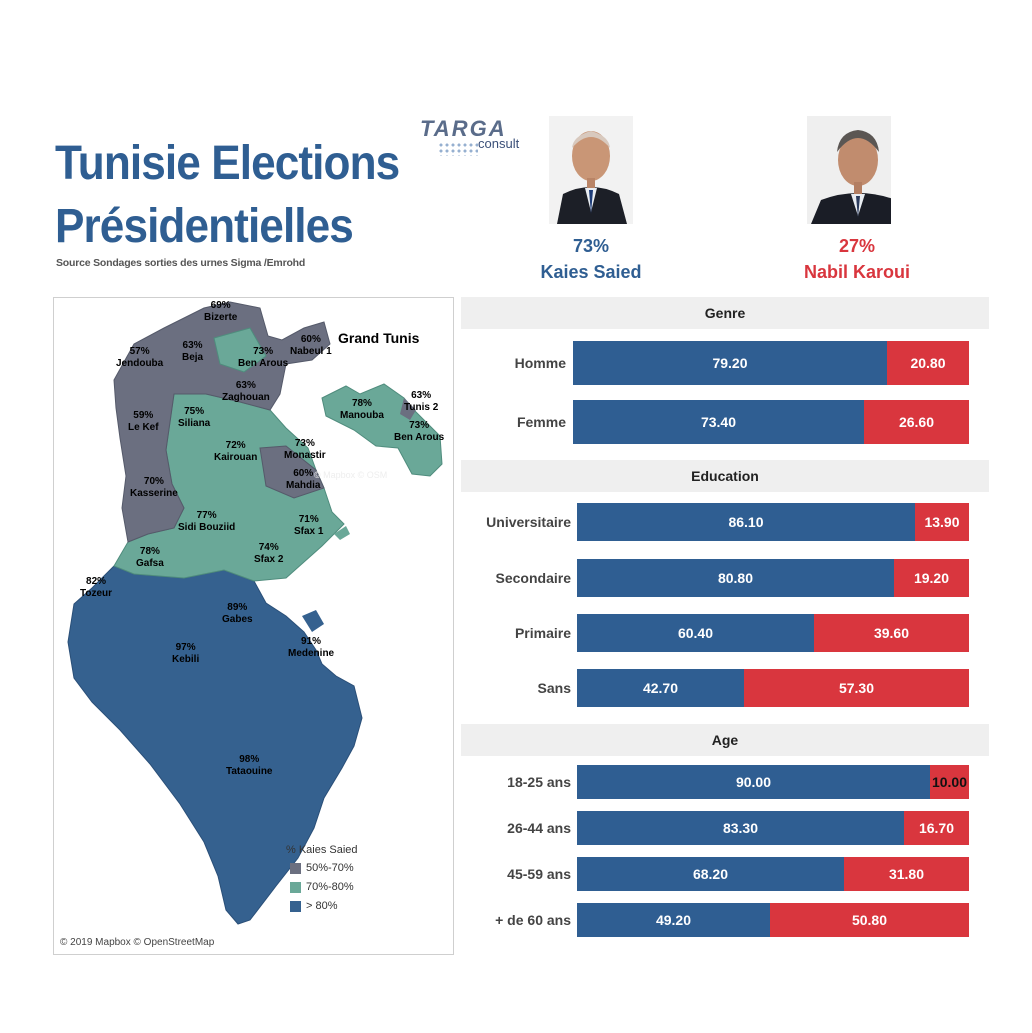 The width and height of the screenshot is (1032, 1033). Describe the element at coordinates (207, 521) in the screenshot. I see `map-label-sidi-bouzid: 77% Sidi Bouziid` at that location.